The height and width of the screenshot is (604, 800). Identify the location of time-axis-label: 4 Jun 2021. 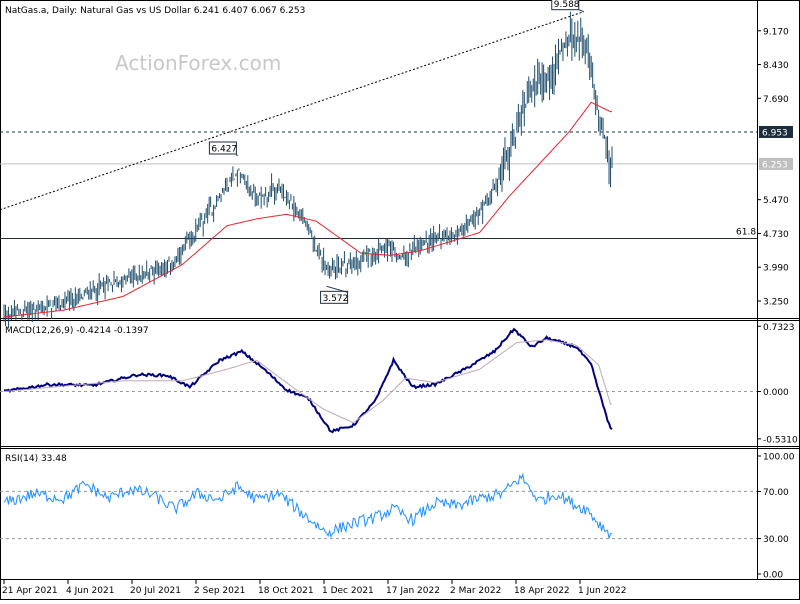
(90, 591).